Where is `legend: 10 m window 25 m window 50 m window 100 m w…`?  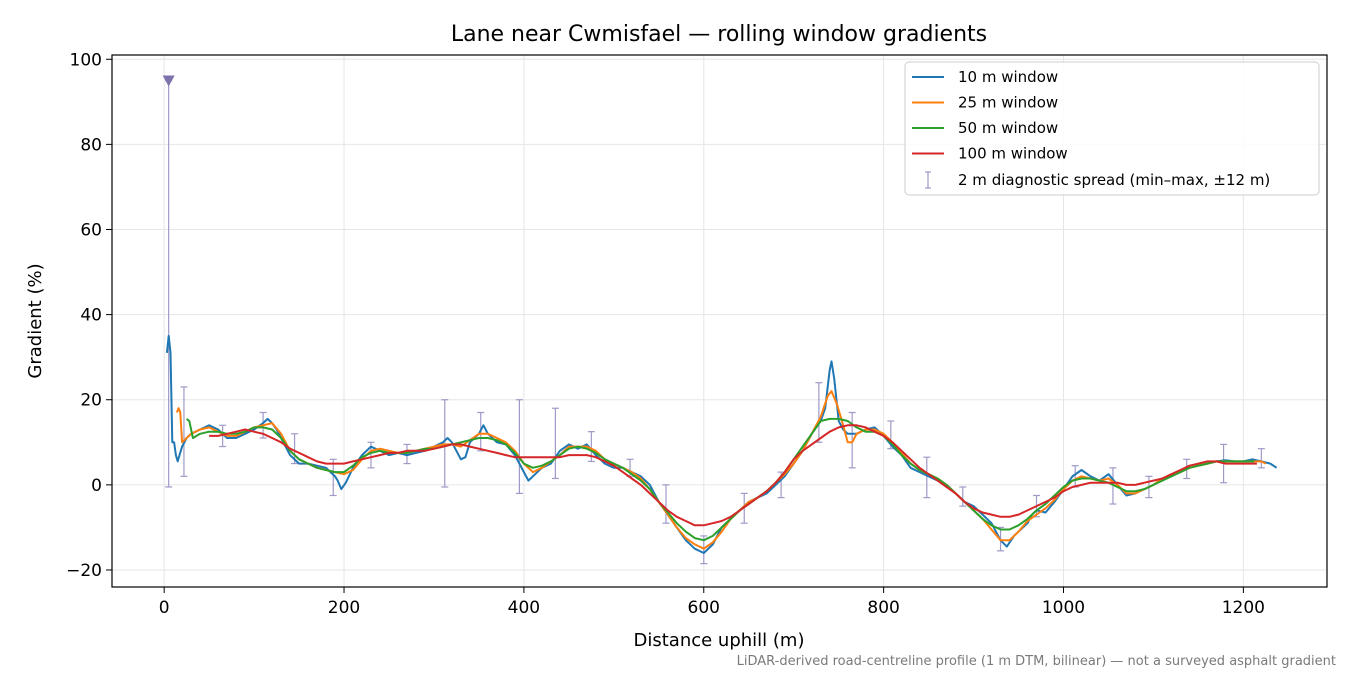 legend: 10 m window 25 m window 50 m window 100 m w… is located at coordinates (1112, 128).